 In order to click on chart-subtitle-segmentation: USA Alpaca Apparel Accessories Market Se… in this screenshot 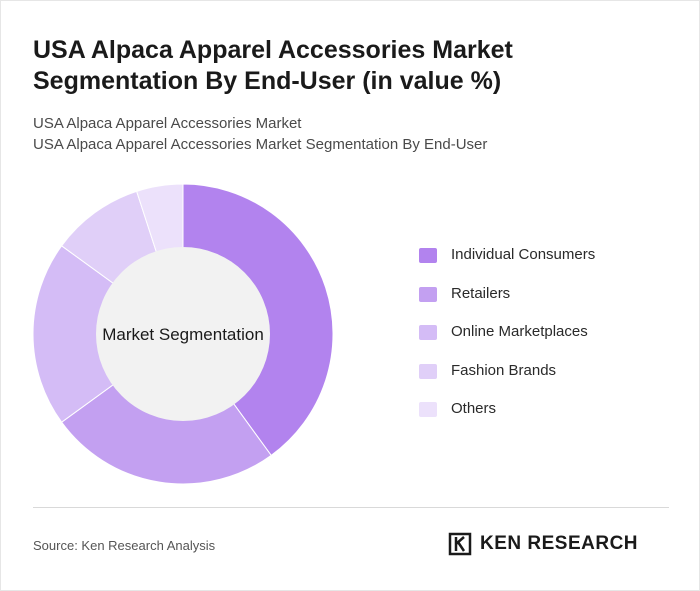, I will do `click(260, 144)`.